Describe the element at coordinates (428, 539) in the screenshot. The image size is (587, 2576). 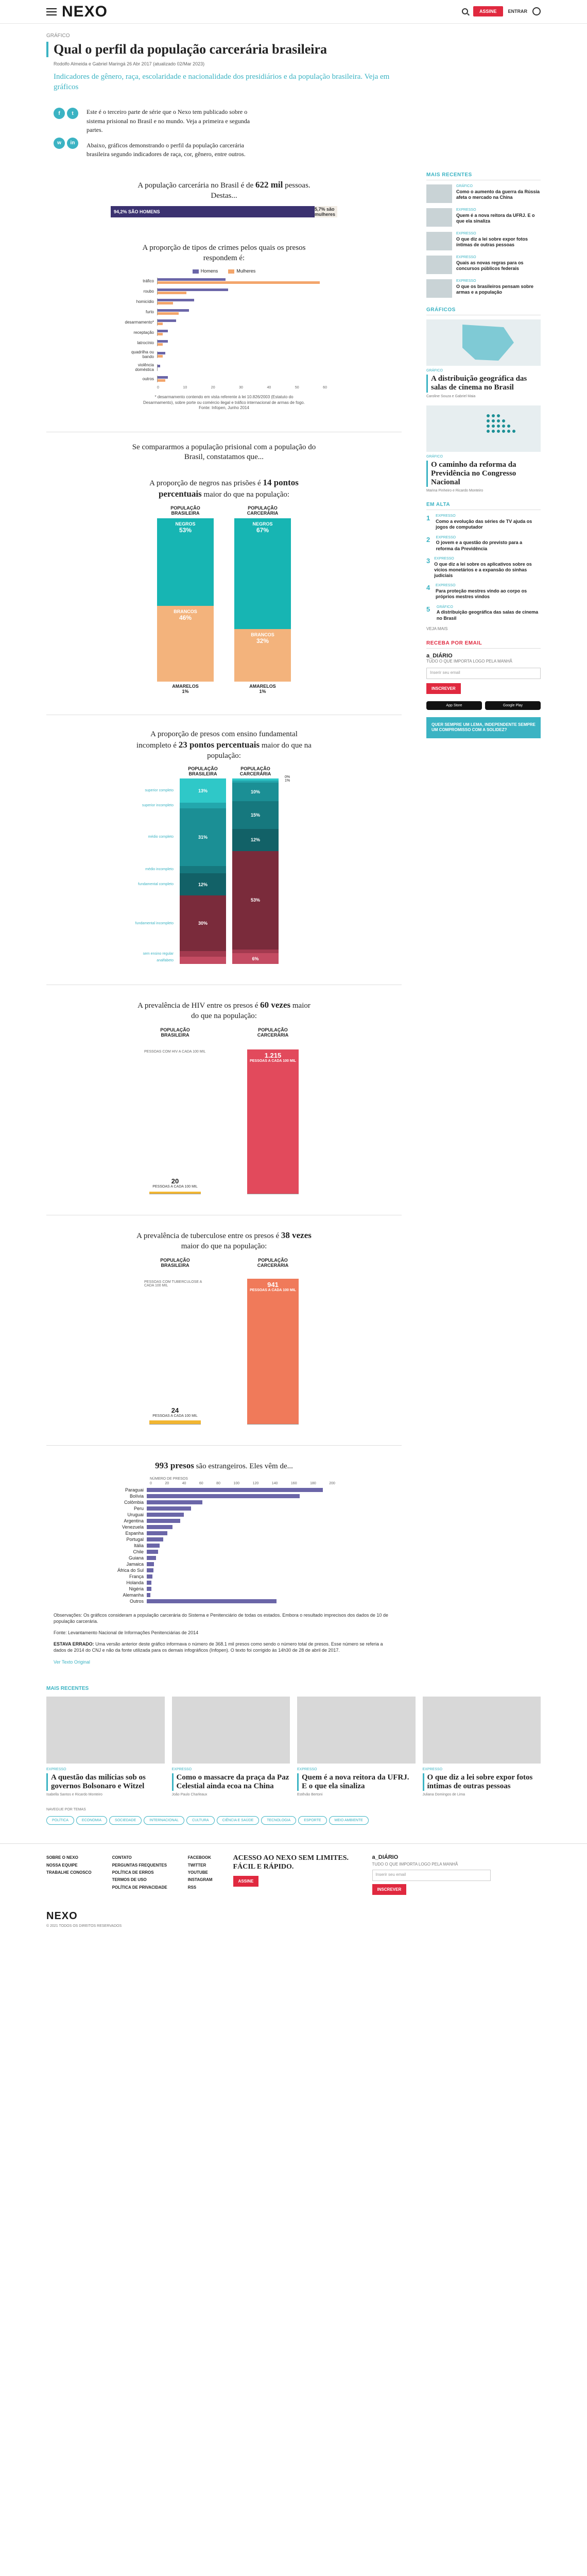
I see `trending-number: 2` at that location.